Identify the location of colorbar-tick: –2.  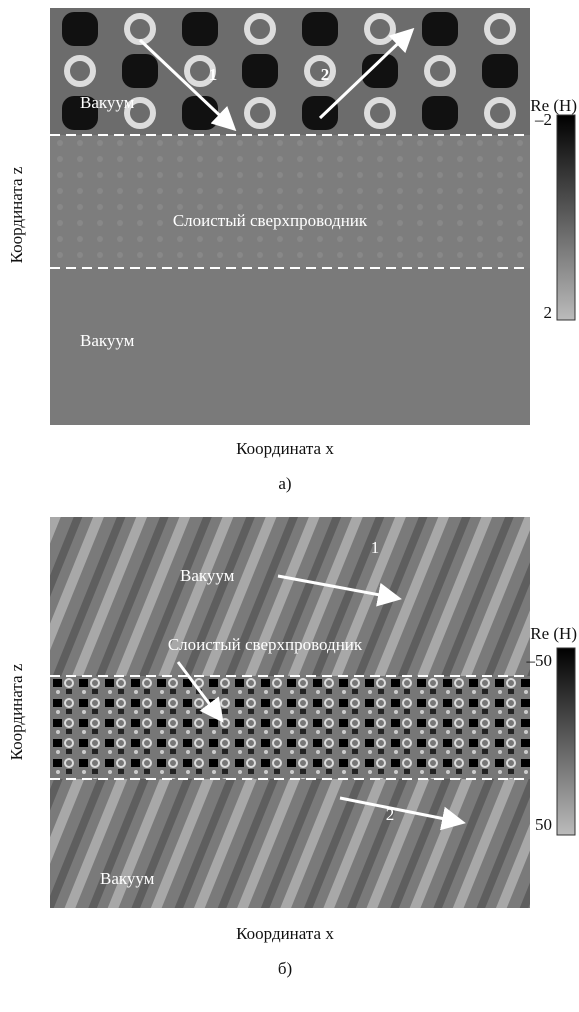
(543, 119).